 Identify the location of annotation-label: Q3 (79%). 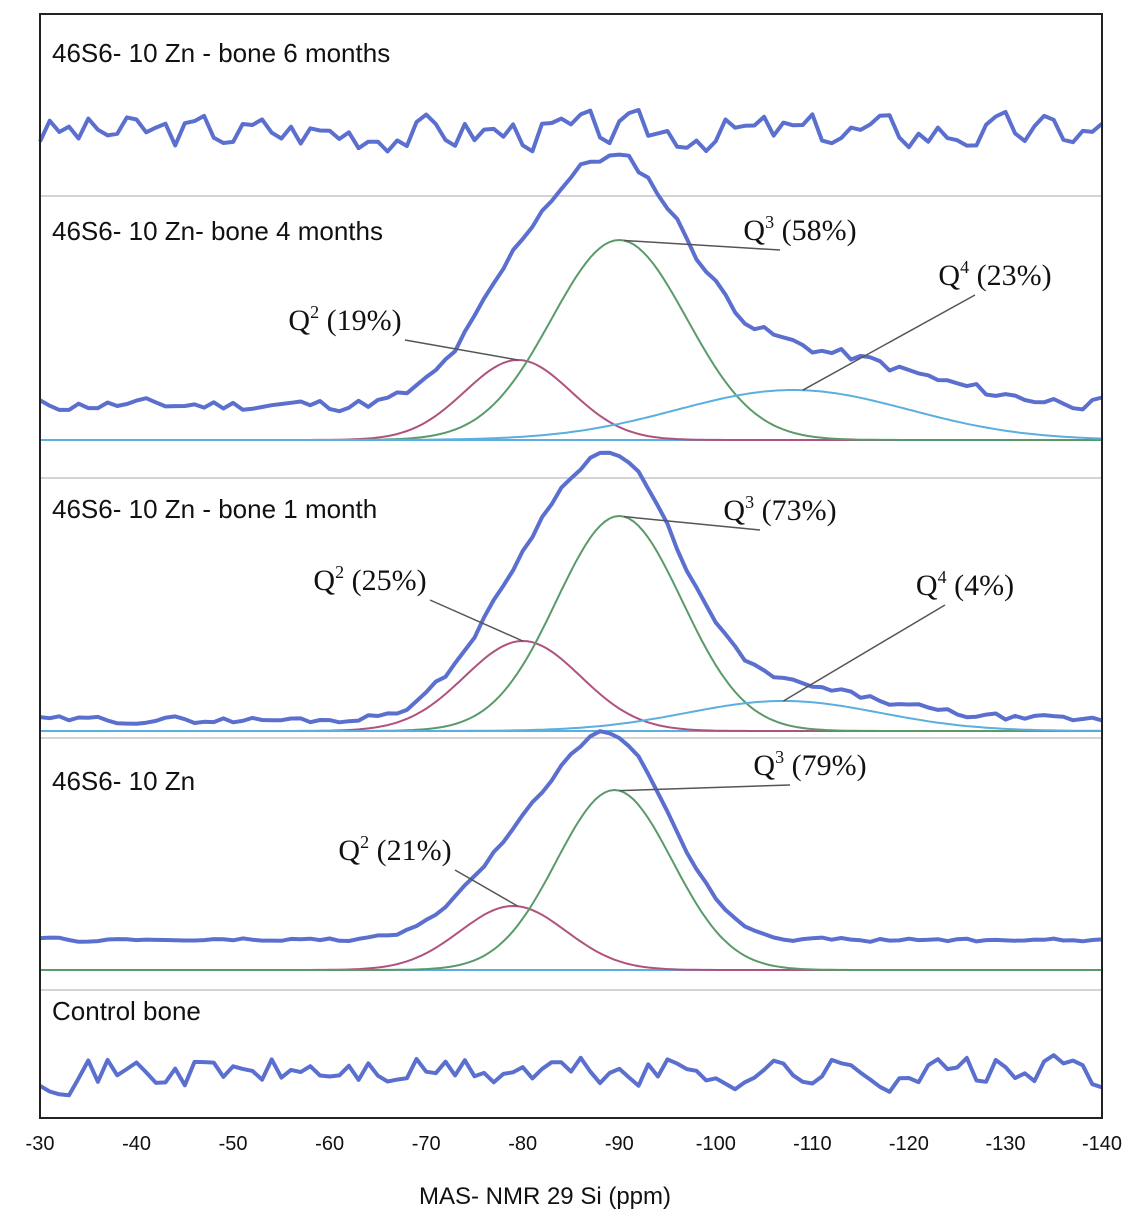
(809, 764).